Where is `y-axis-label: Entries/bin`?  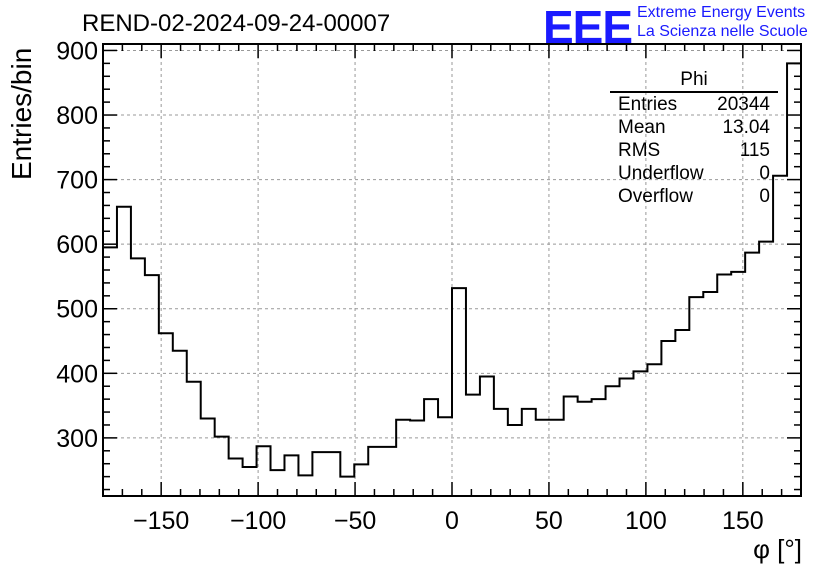 y-axis-label: Entries/bin is located at coordinates (21, 113).